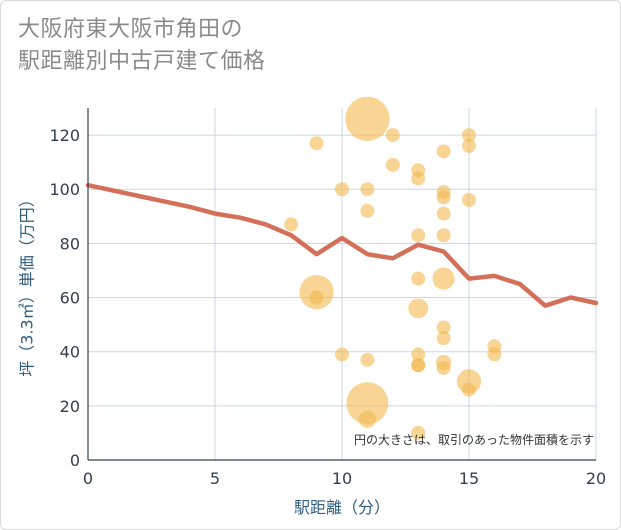  What do you see at coordinates (596, 478) in the screenshot?
I see `x-tick-label: 20` at bounding box center [596, 478].